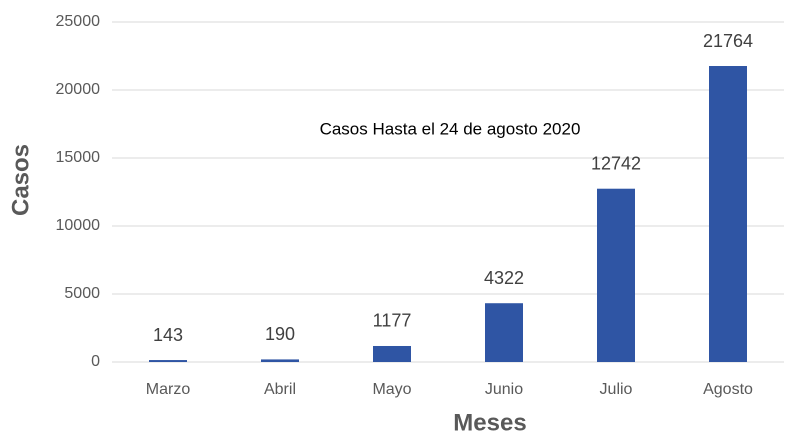 The height and width of the screenshot is (438, 786). I want to click on value-label: 12742, so click(616, 163).